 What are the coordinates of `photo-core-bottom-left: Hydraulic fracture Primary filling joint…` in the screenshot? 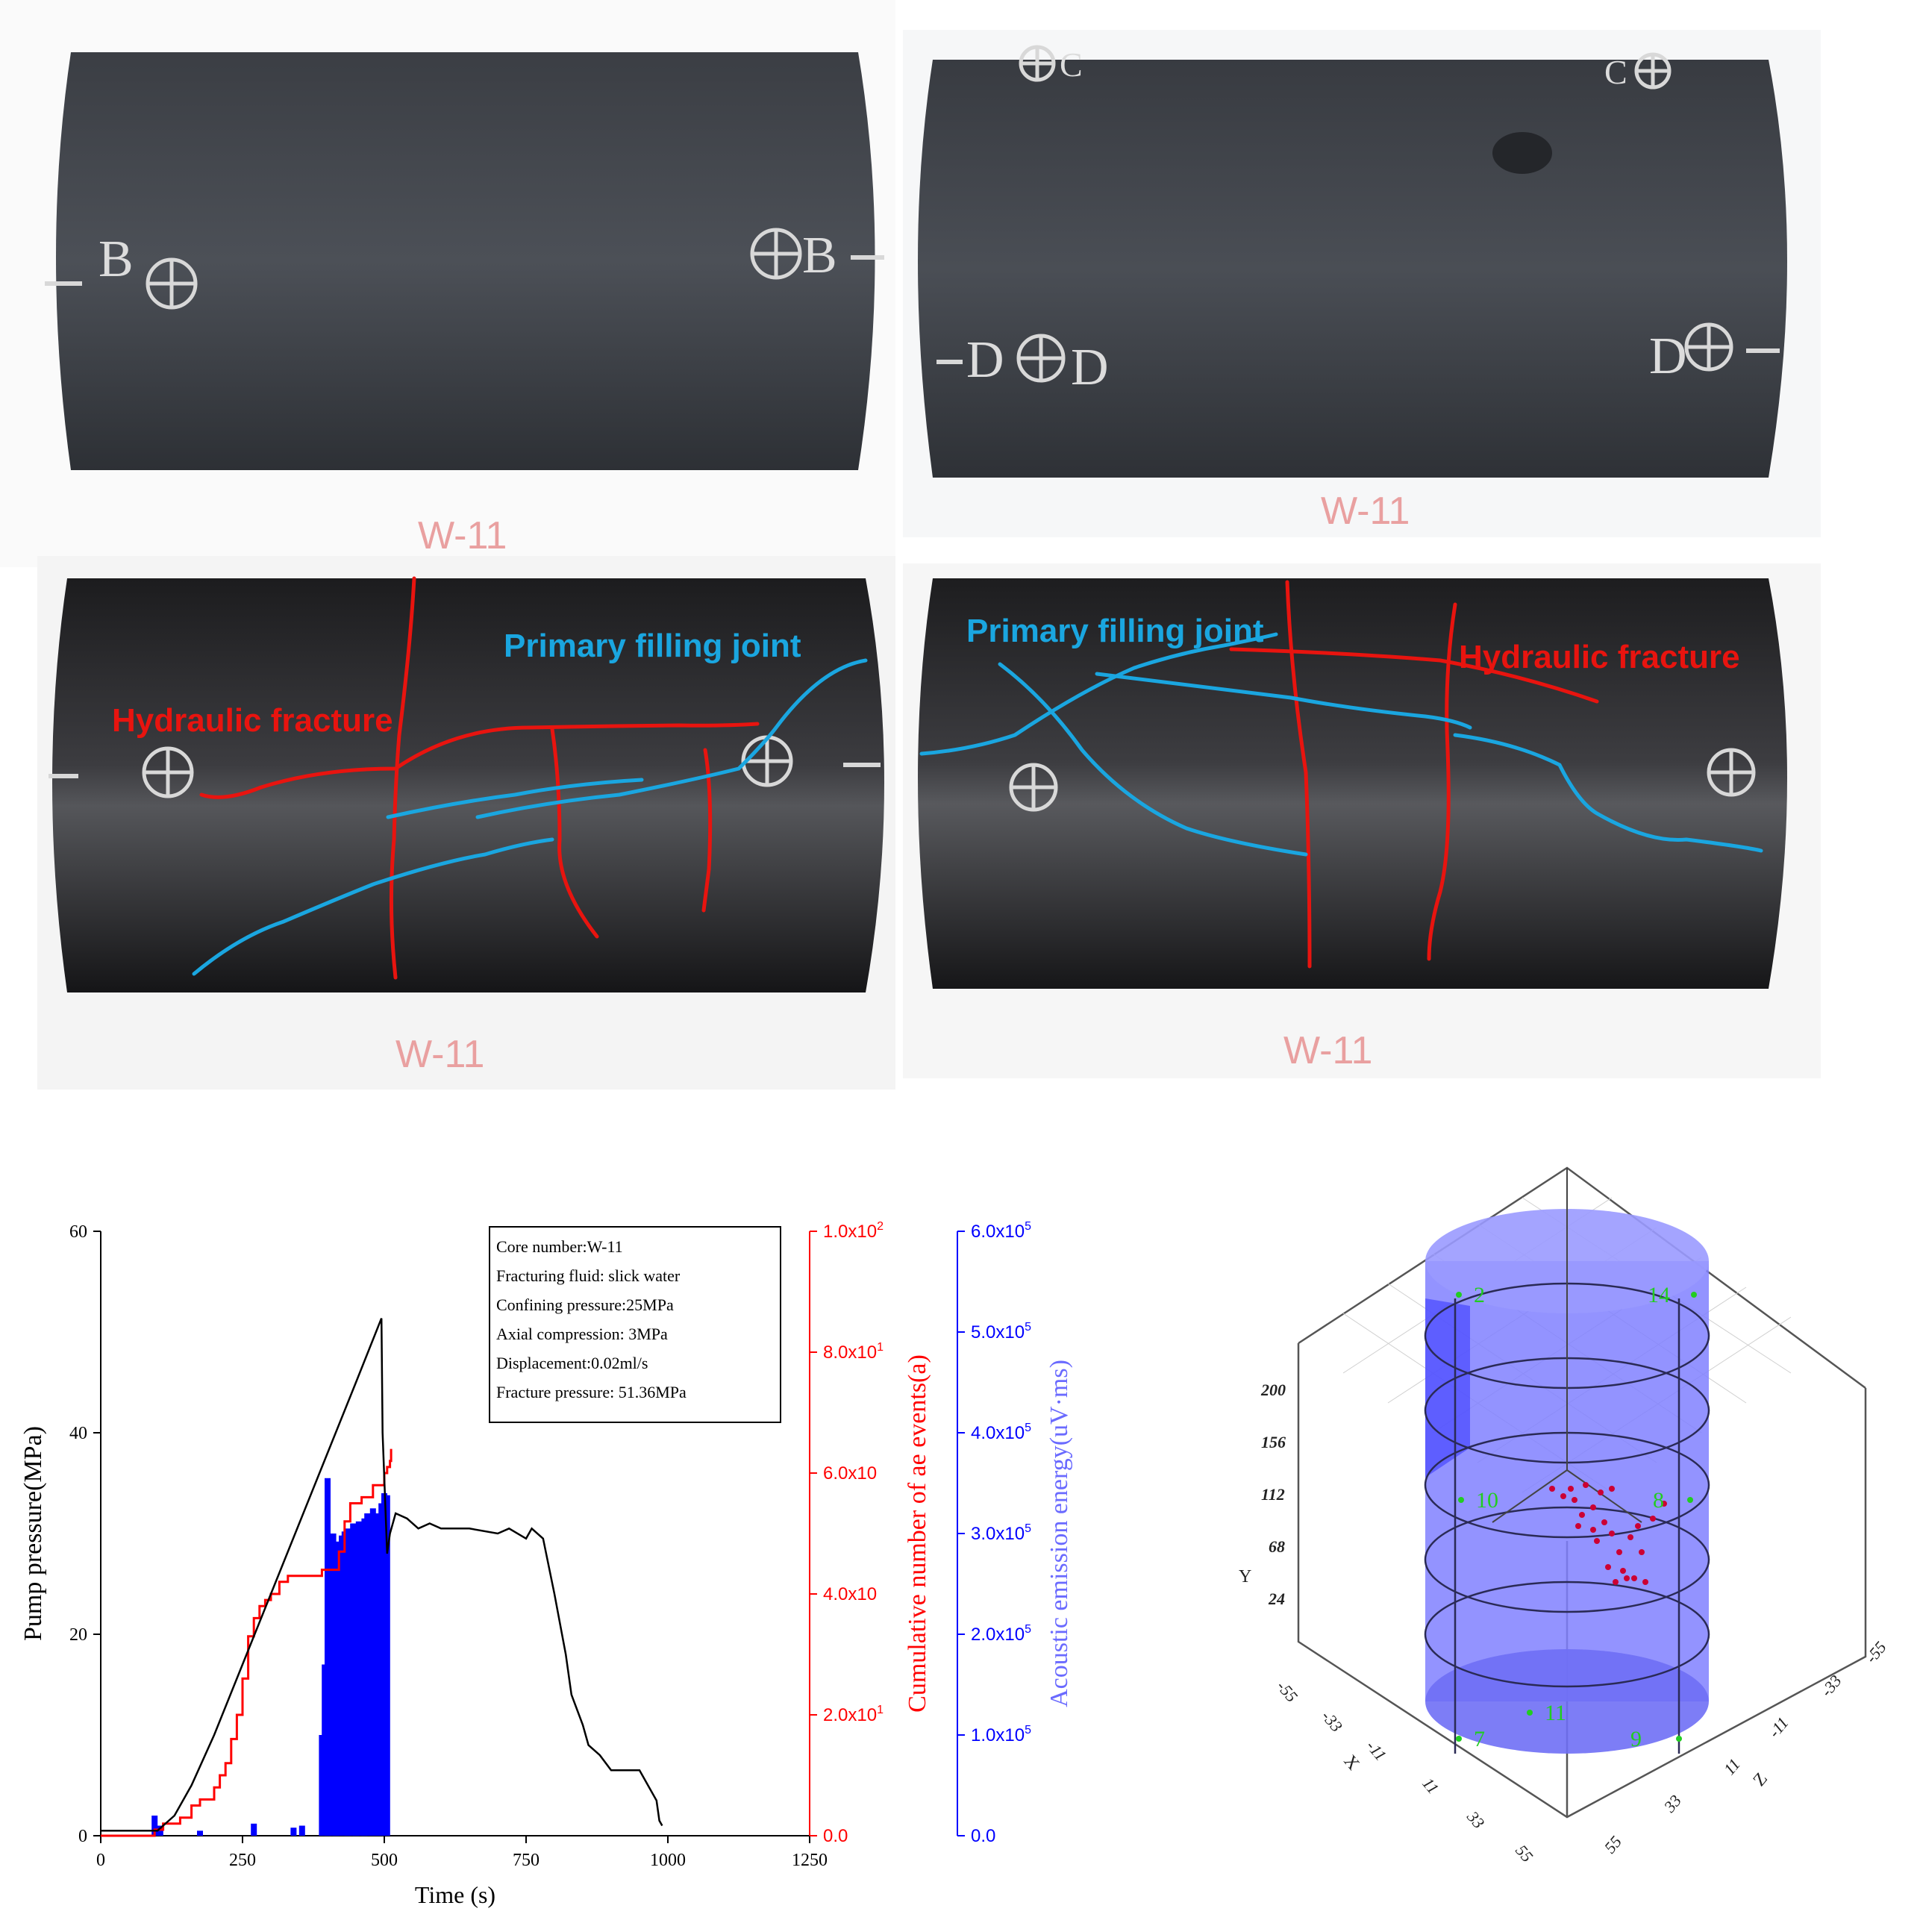 It's located at (466, 823).